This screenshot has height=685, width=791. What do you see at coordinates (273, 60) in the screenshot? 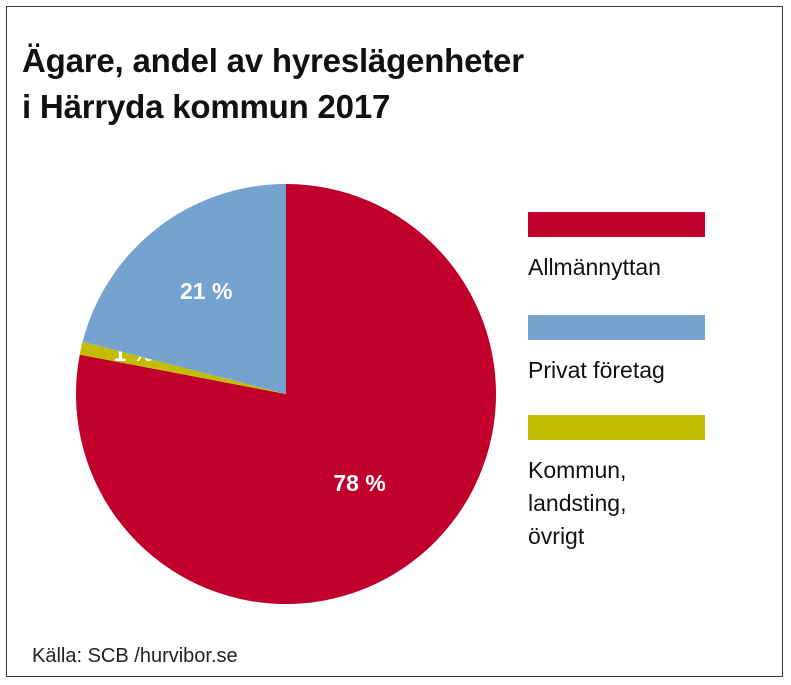
I see `chart-title-line-1: Ägare, andel av hyreslägenheter` at bounding box center [273, 60].